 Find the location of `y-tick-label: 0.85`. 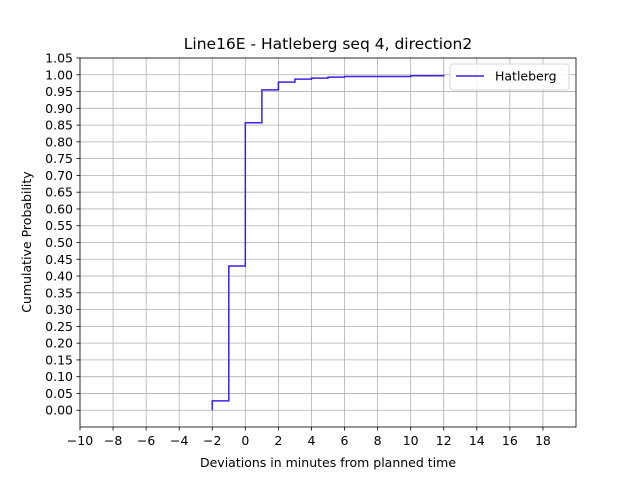

y-tick-label: 0.85 is located at coordinates (59, 125).